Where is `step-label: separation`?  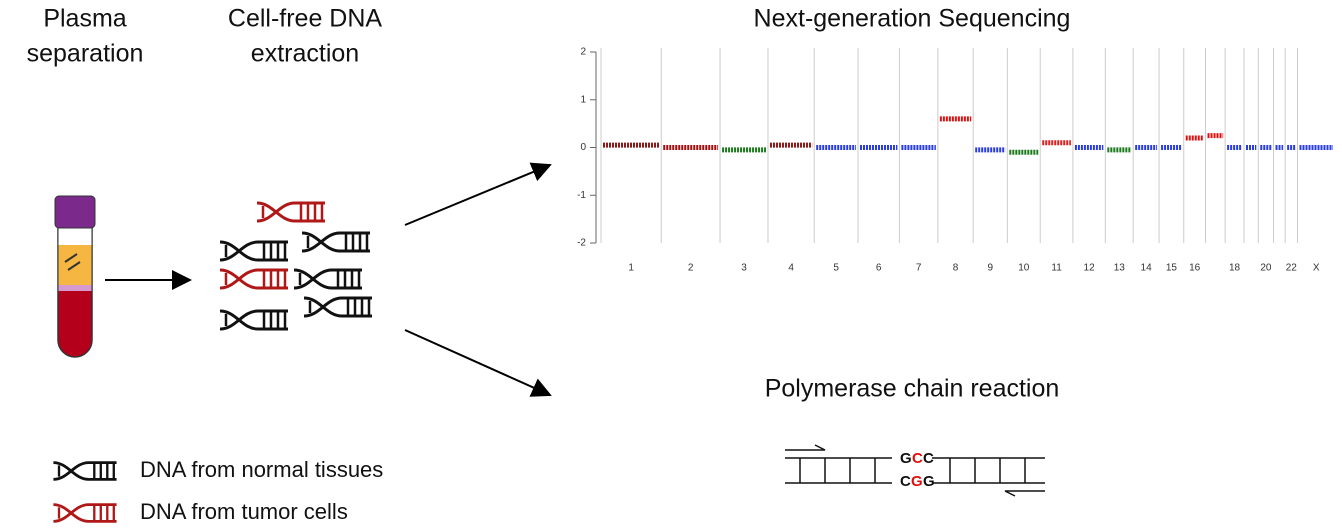
step-label: separation is located at coordinates (85, 54).